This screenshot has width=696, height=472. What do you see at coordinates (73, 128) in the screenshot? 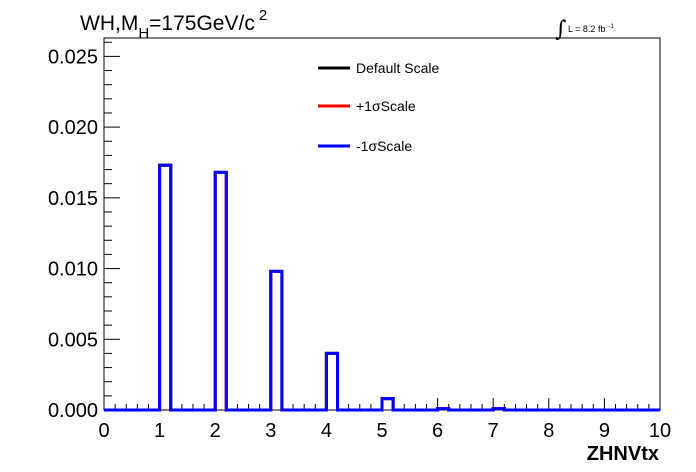
I see `y-tick-label: 0.020` at bounding box center [73, 128].